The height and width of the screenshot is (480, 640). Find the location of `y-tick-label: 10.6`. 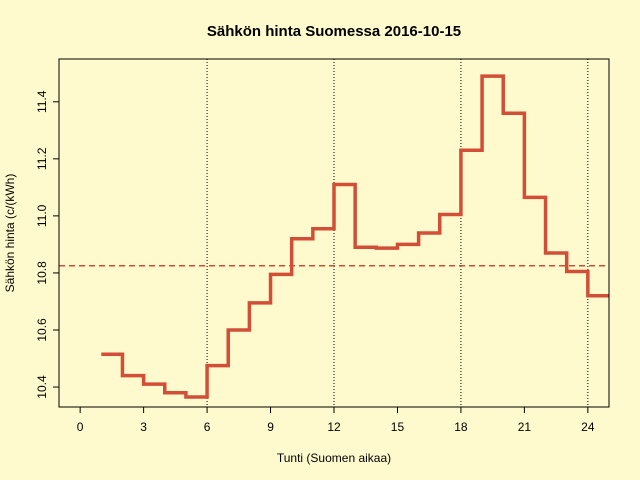

y-tick-label: 10.6 is located at coordinates (42, 330).